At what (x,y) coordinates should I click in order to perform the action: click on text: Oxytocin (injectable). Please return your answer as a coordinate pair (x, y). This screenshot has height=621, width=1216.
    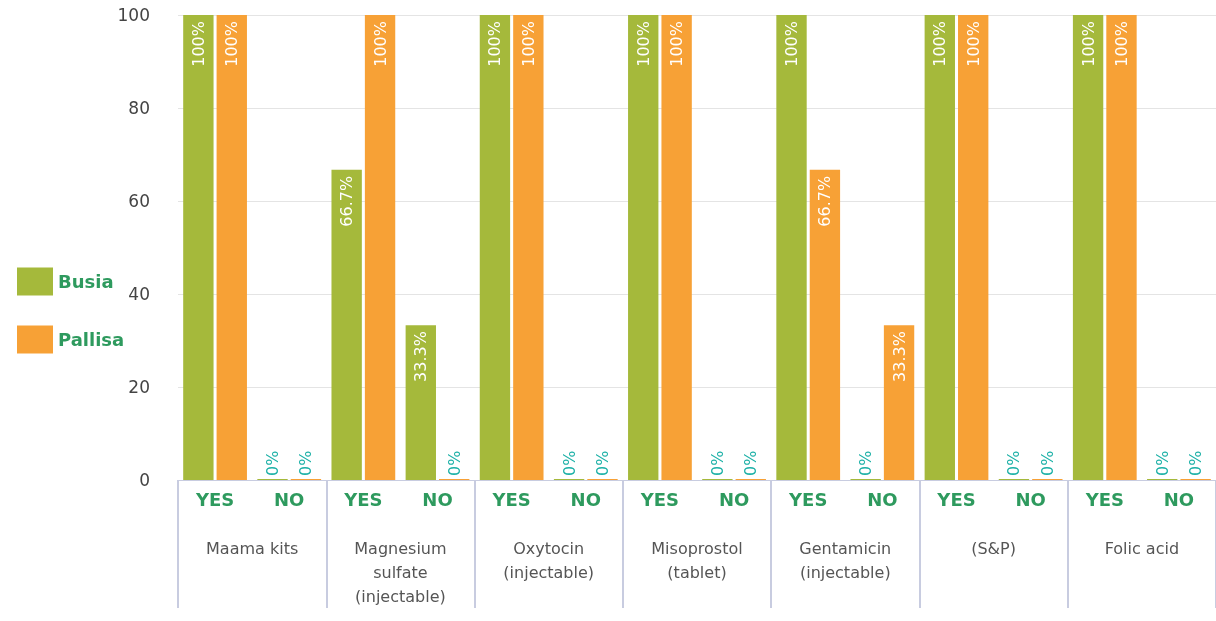
    Looking at the image, I should click on (549, 560).